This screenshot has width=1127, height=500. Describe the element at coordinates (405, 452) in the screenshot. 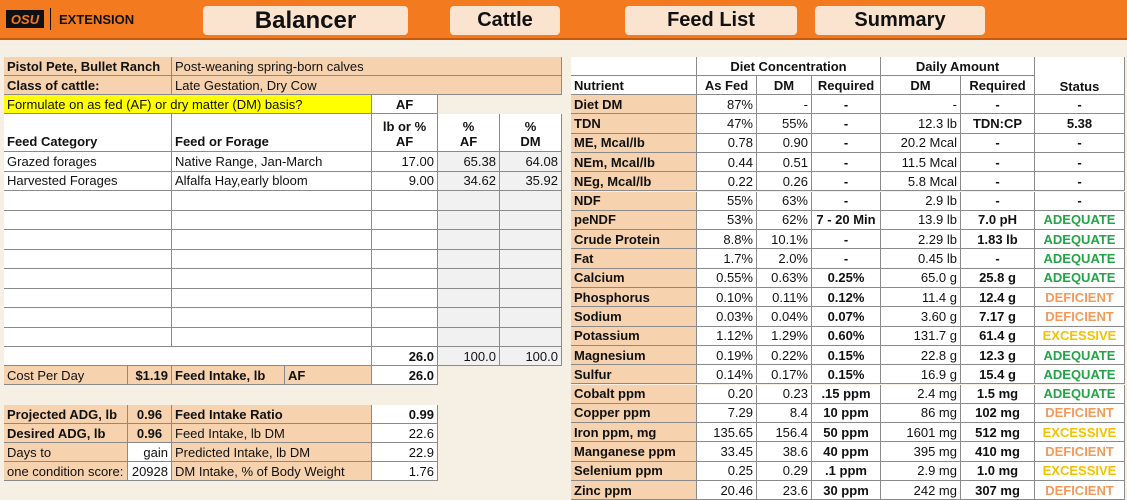

I see `intake-value: 22.9` at that location.